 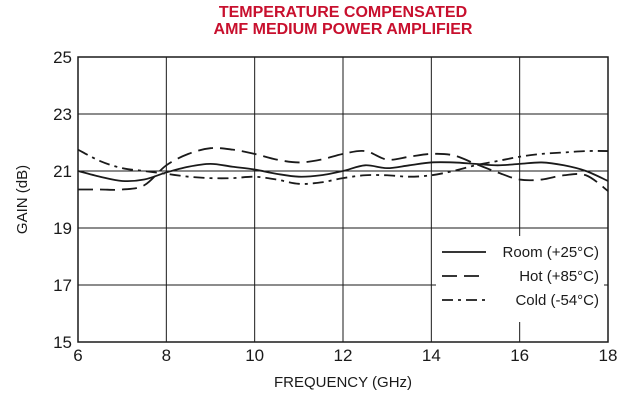 What do you see at coordinates (551, 252) in the screenshot?
I see `legend-label-room: Room (+25°C)` at bounding box center [551, 252].